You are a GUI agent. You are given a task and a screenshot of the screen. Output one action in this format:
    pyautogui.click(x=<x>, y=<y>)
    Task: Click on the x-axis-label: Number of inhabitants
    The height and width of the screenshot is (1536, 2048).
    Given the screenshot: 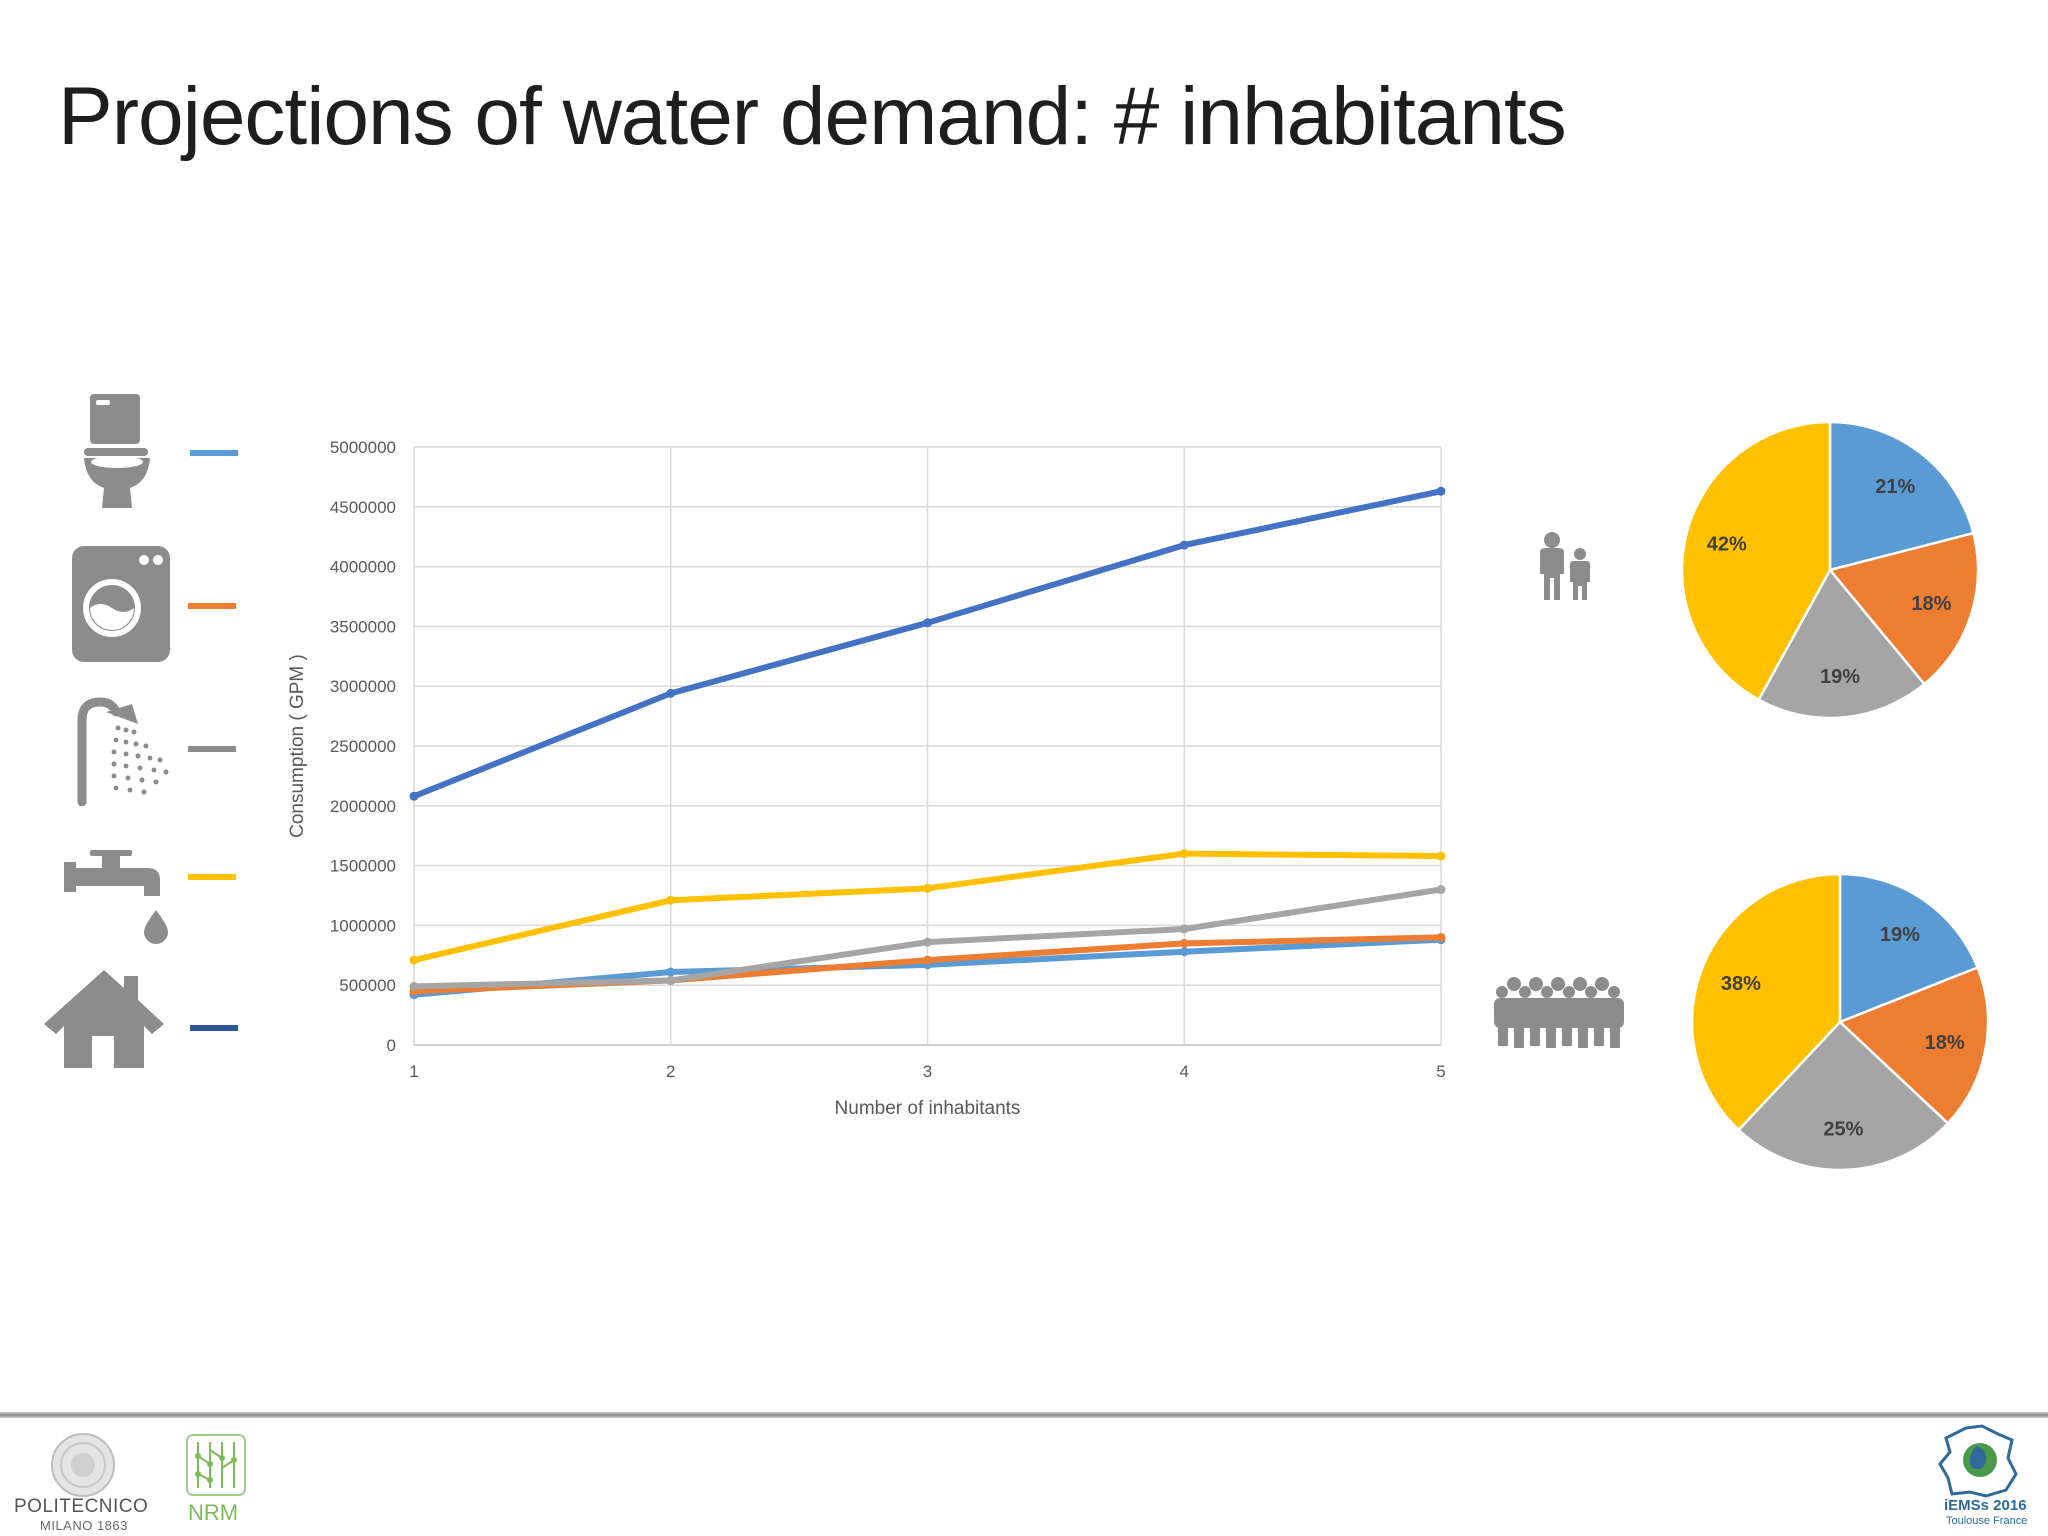 What is the action you would take?
    pyautogui.click(x=928, y=1108)
    